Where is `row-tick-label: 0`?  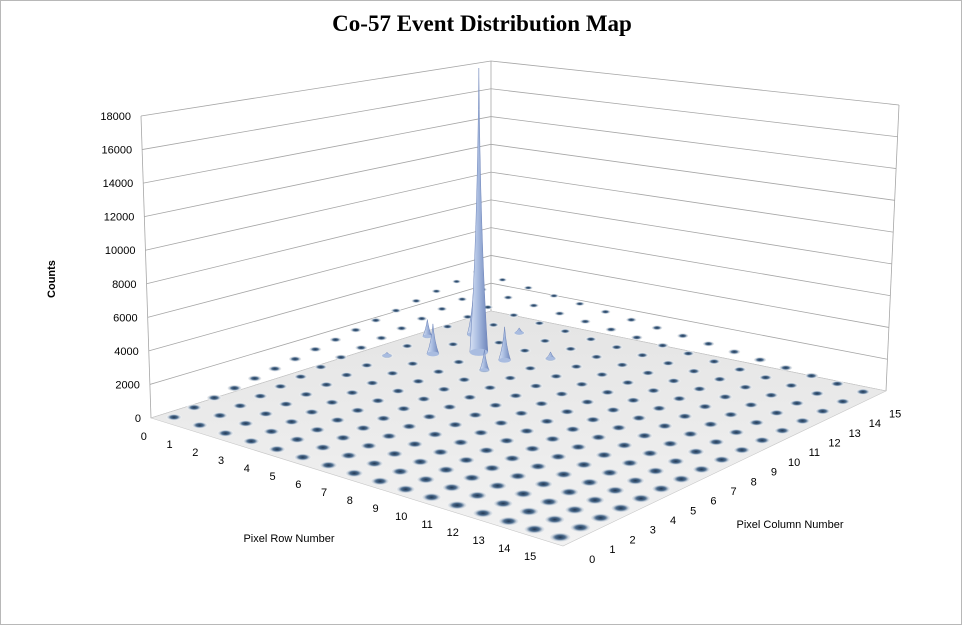 row-tick-label: 0 is located at coordinates (144, 437).